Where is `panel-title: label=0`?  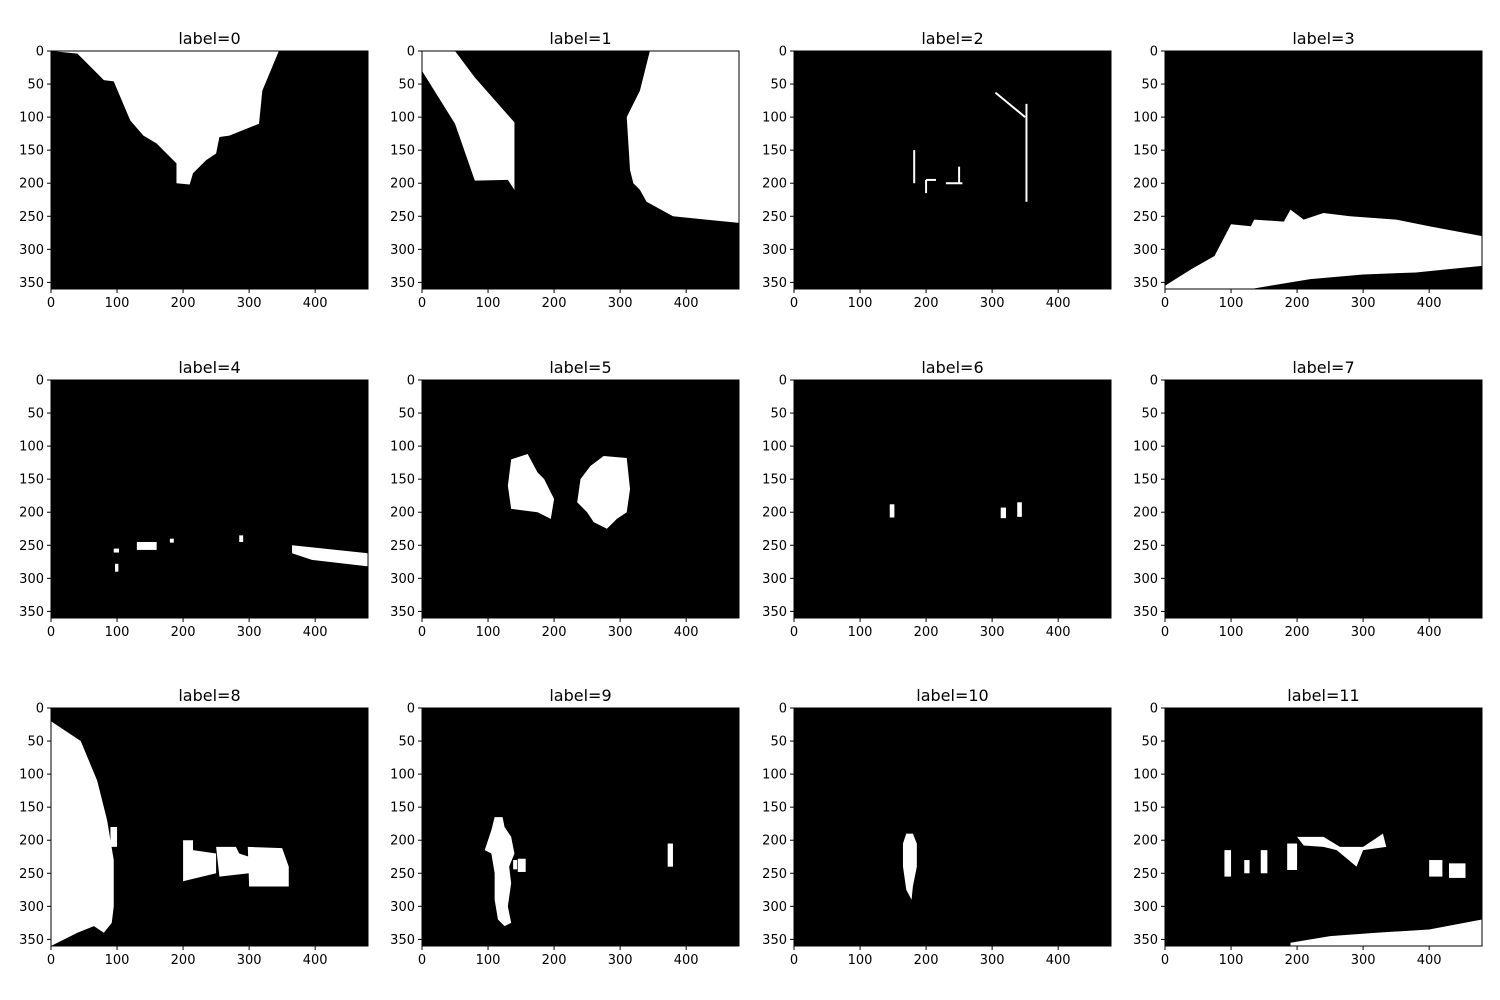 panel-title: label=0 is located at coordinates (209, 38).